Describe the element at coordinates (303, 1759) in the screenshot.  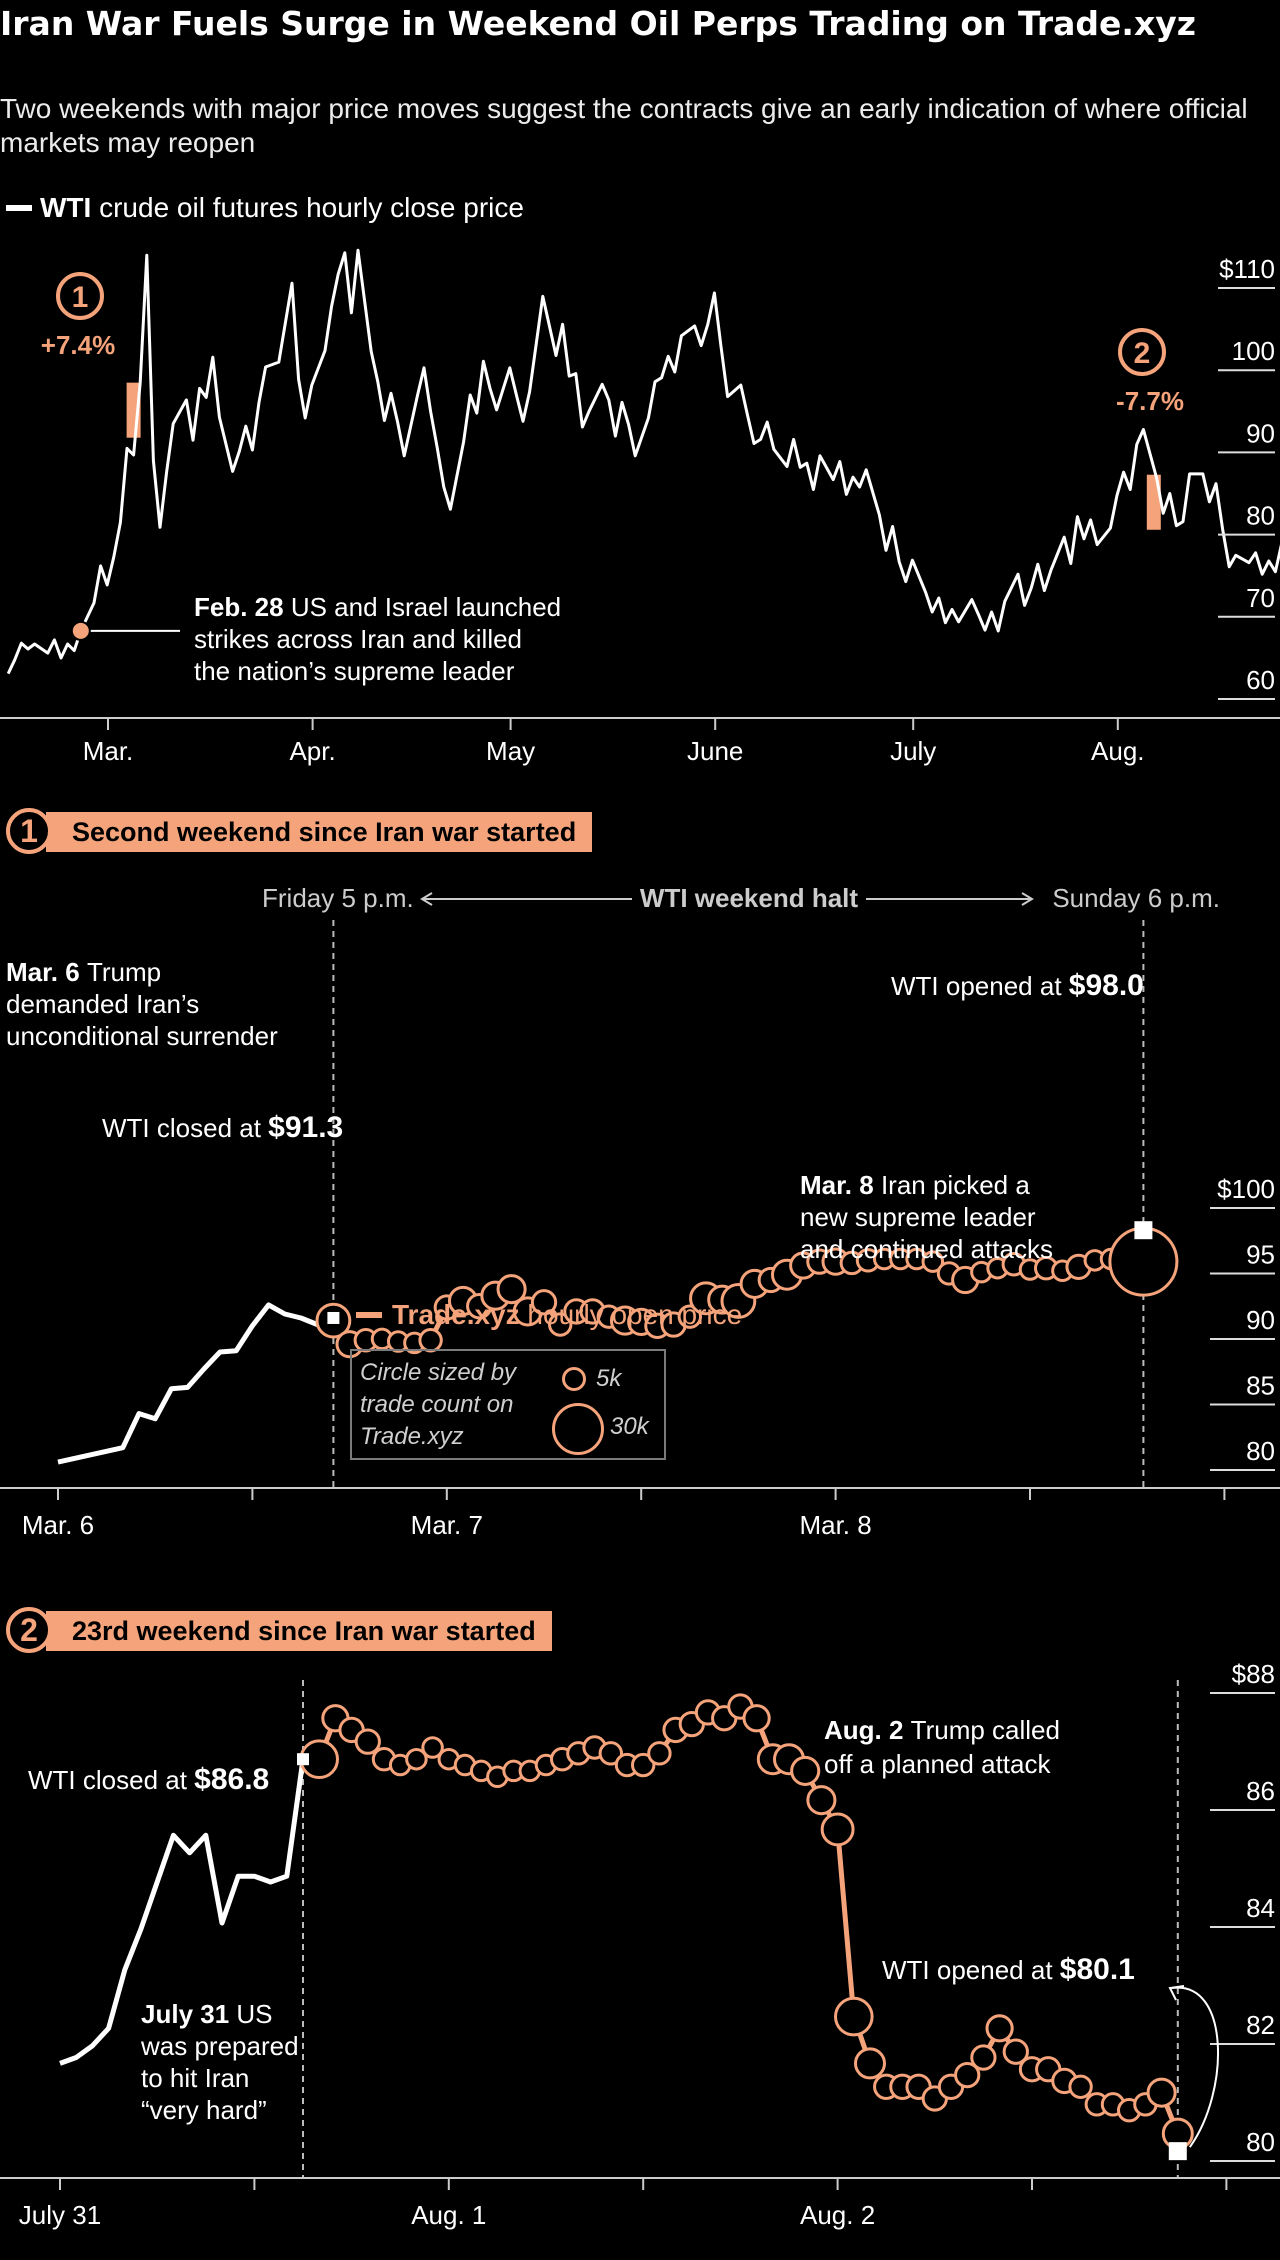
I see `wti-close-marker` at that location.